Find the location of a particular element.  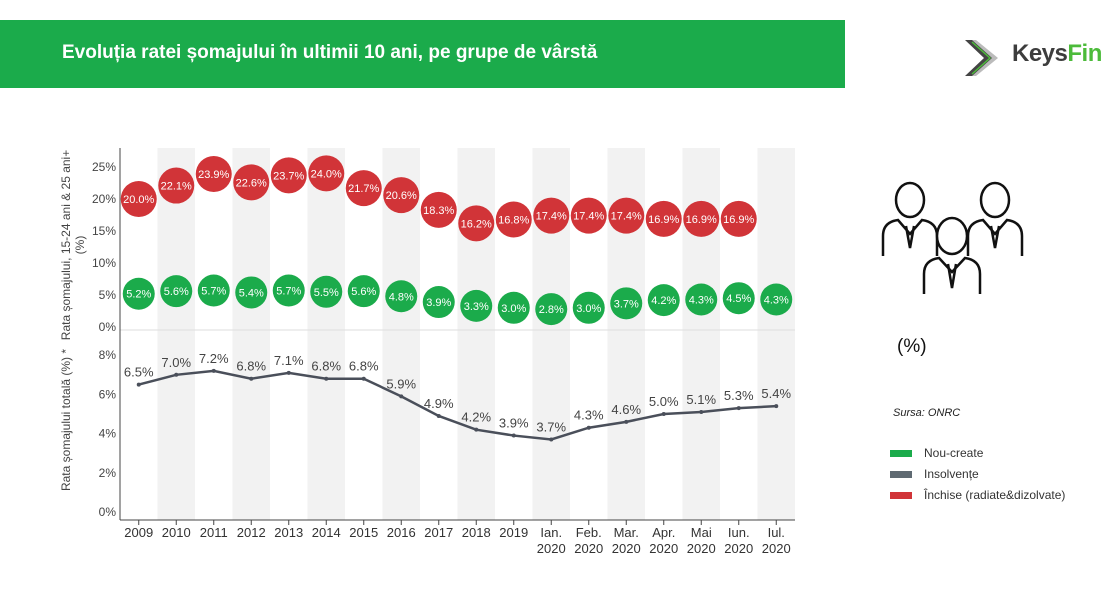

legend-label: Insolvențe is located at coordinates (951, 474).